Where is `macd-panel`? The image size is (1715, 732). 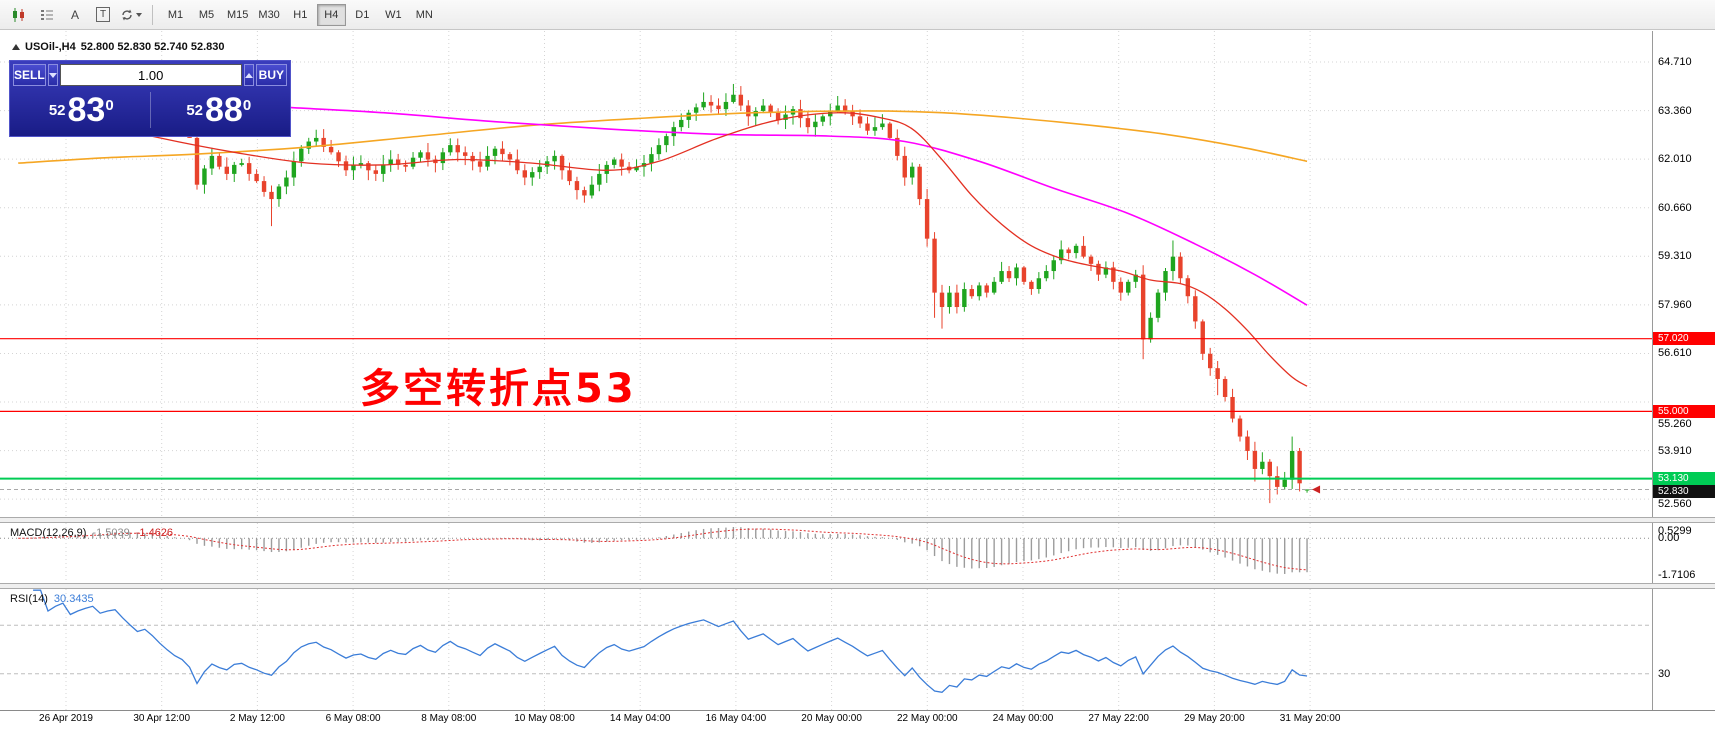
macd-panel is located at coordinates (857, 553).